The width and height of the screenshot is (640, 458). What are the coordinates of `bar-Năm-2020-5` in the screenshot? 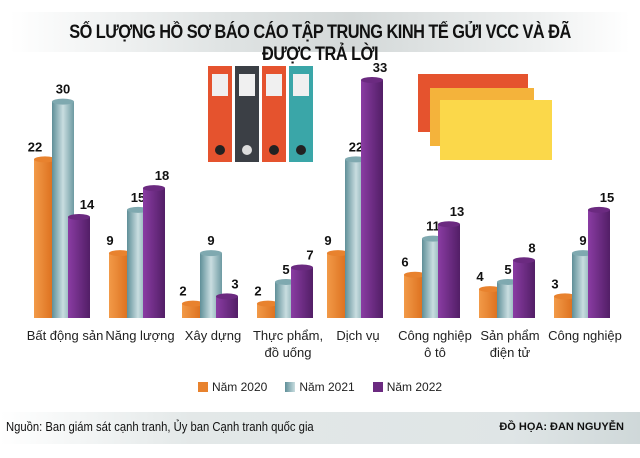 It's located at (415, 296).